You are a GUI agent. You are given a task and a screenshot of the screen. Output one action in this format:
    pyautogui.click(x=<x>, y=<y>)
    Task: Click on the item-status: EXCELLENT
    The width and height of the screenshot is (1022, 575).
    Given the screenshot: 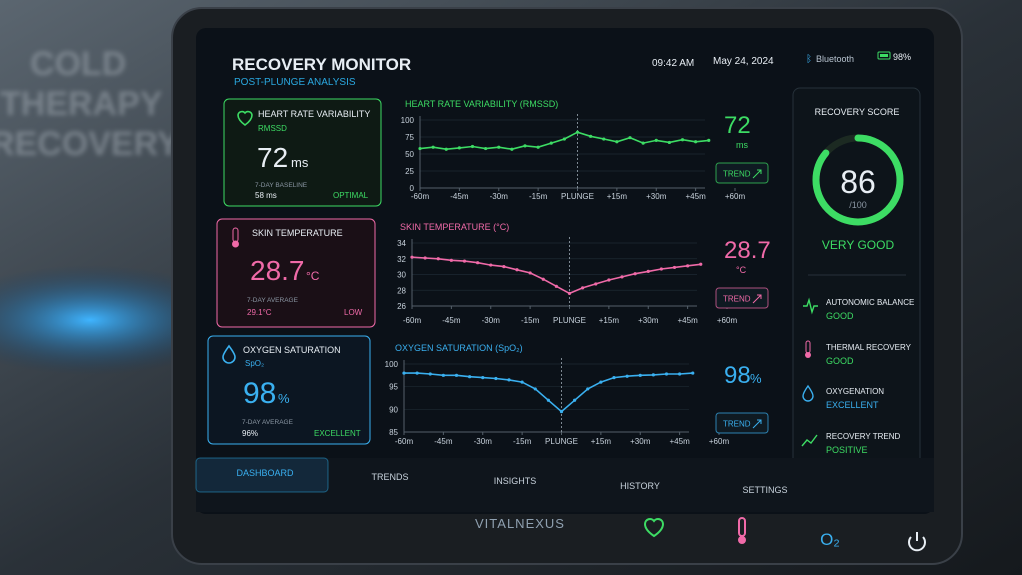 What is the action you would take?
    pyautogui.click(x=852, y=405)
    